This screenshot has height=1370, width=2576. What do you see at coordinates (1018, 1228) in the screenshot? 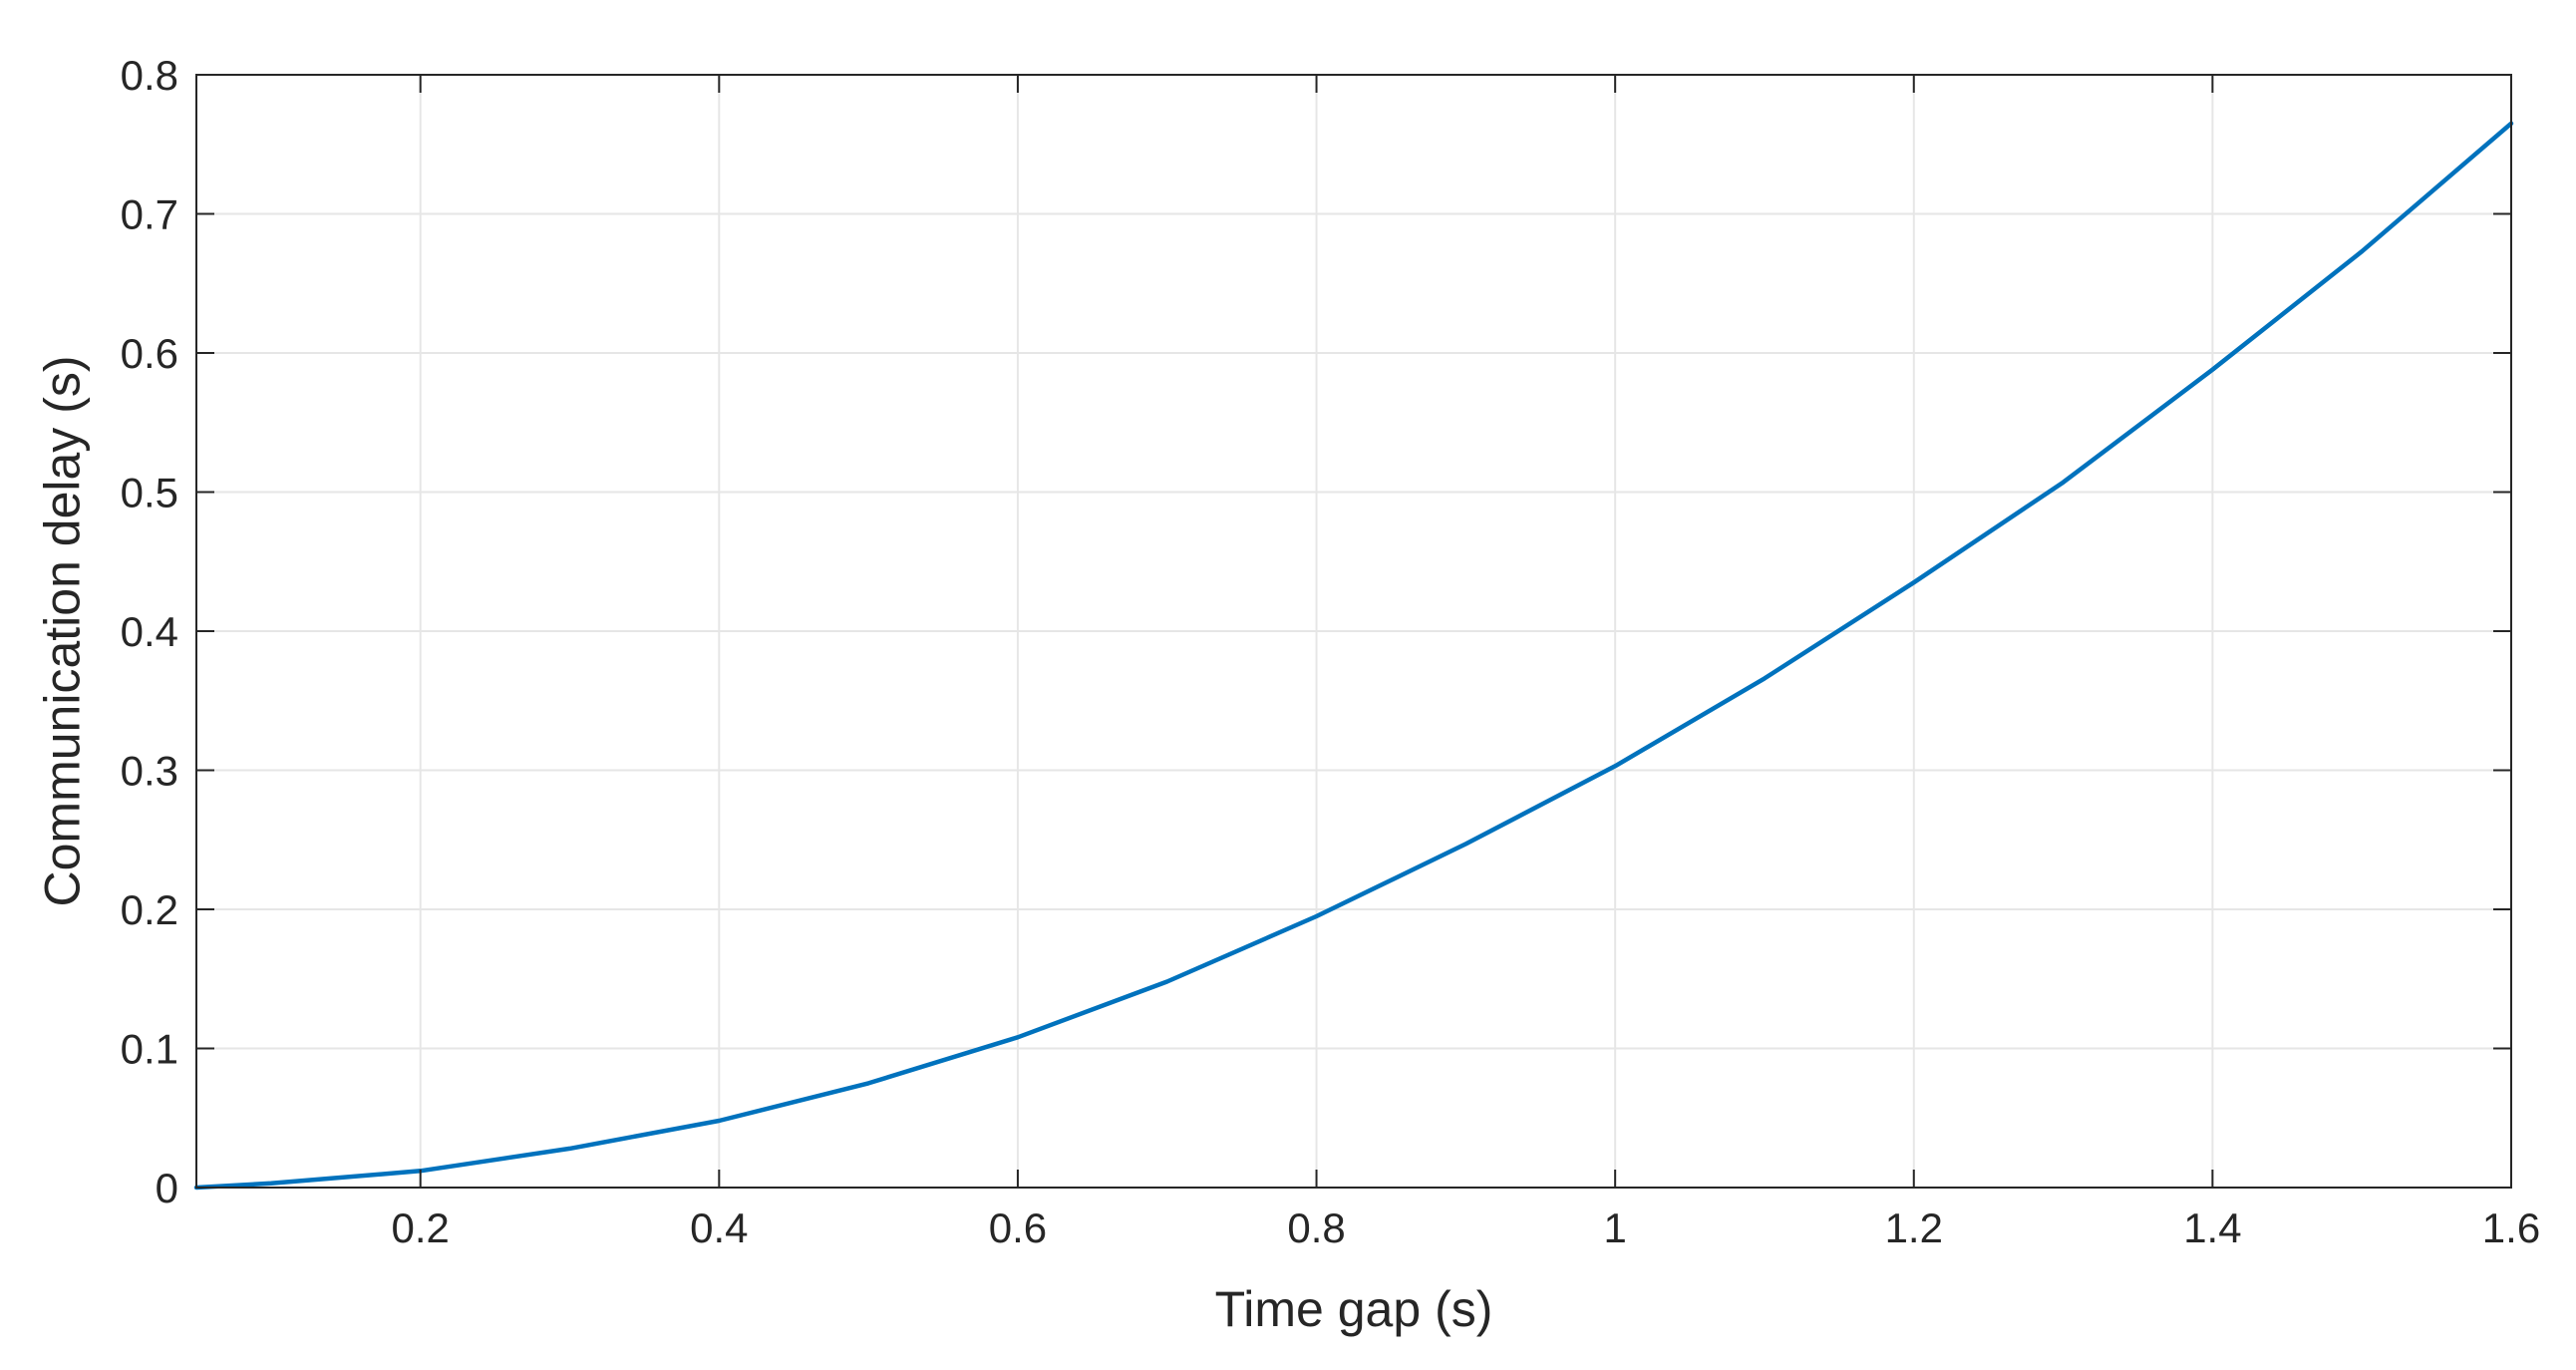
I see `x-tick-label: 0.6` at bounding box center [1018, 1228].